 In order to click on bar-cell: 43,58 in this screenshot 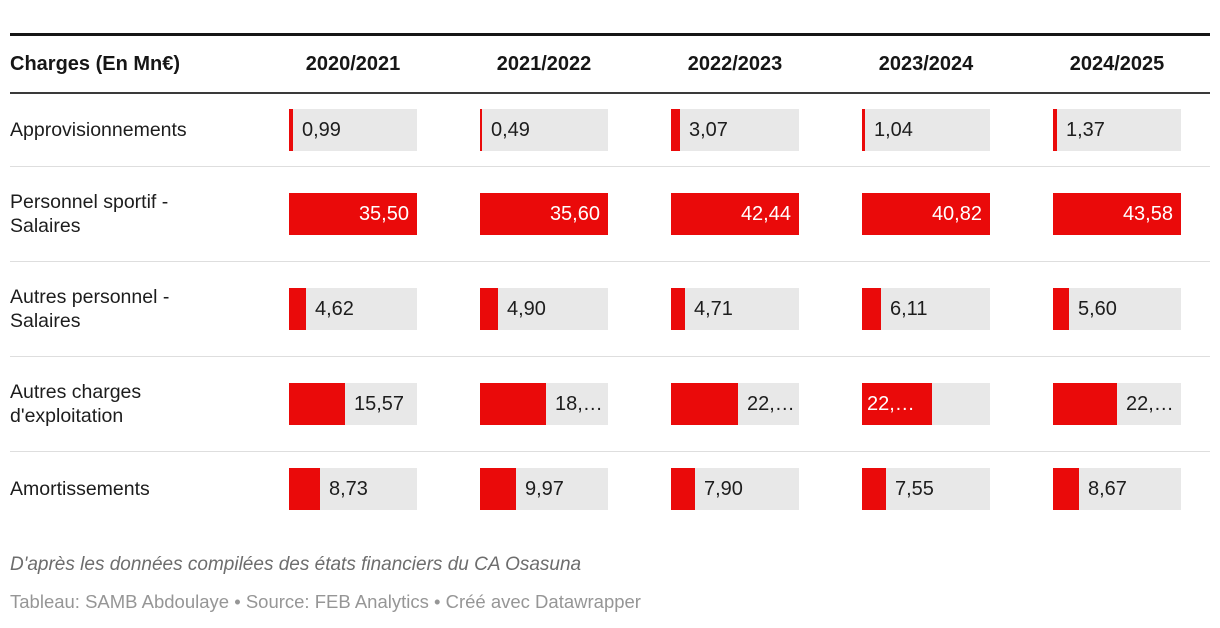, I will do `click(1117, 214)`.